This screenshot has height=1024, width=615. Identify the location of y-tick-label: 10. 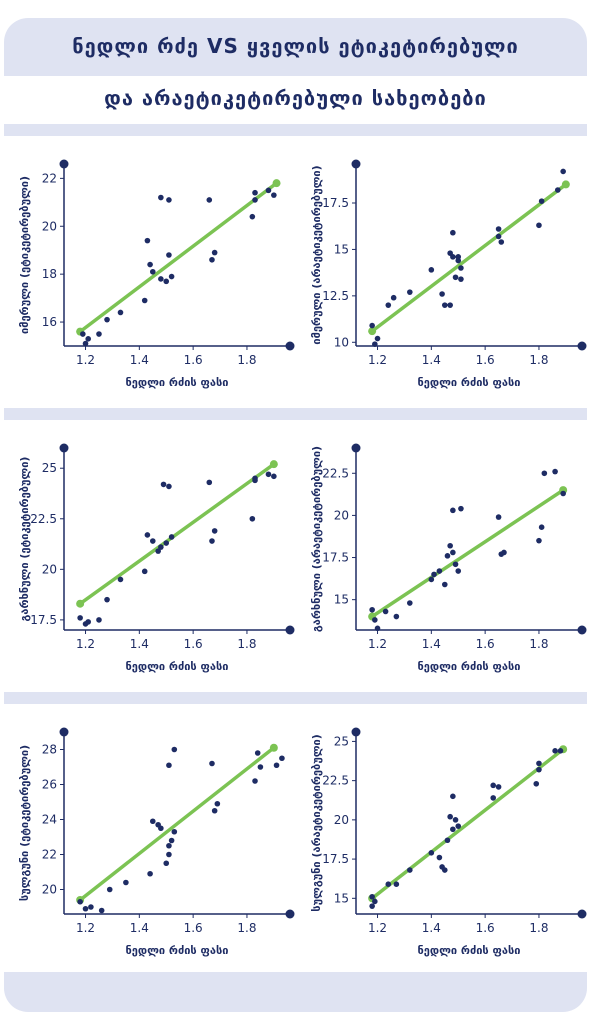
(341, 342).